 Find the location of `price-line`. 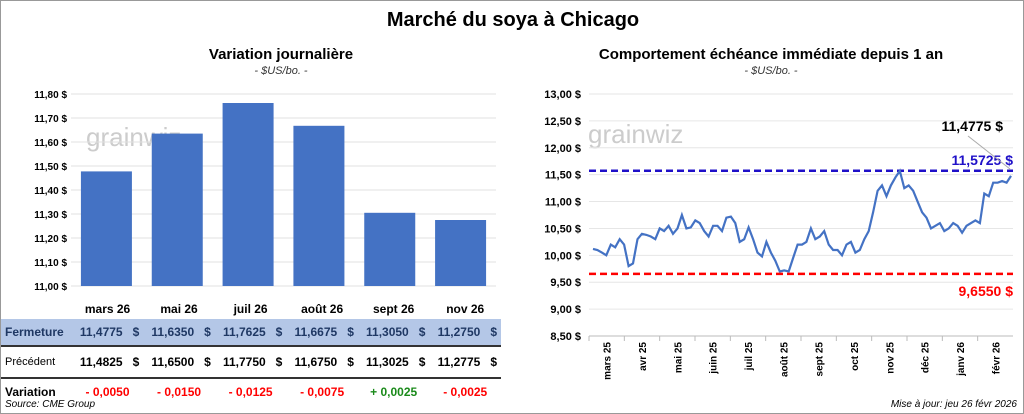

price-line is located at coordinates (802, 220).